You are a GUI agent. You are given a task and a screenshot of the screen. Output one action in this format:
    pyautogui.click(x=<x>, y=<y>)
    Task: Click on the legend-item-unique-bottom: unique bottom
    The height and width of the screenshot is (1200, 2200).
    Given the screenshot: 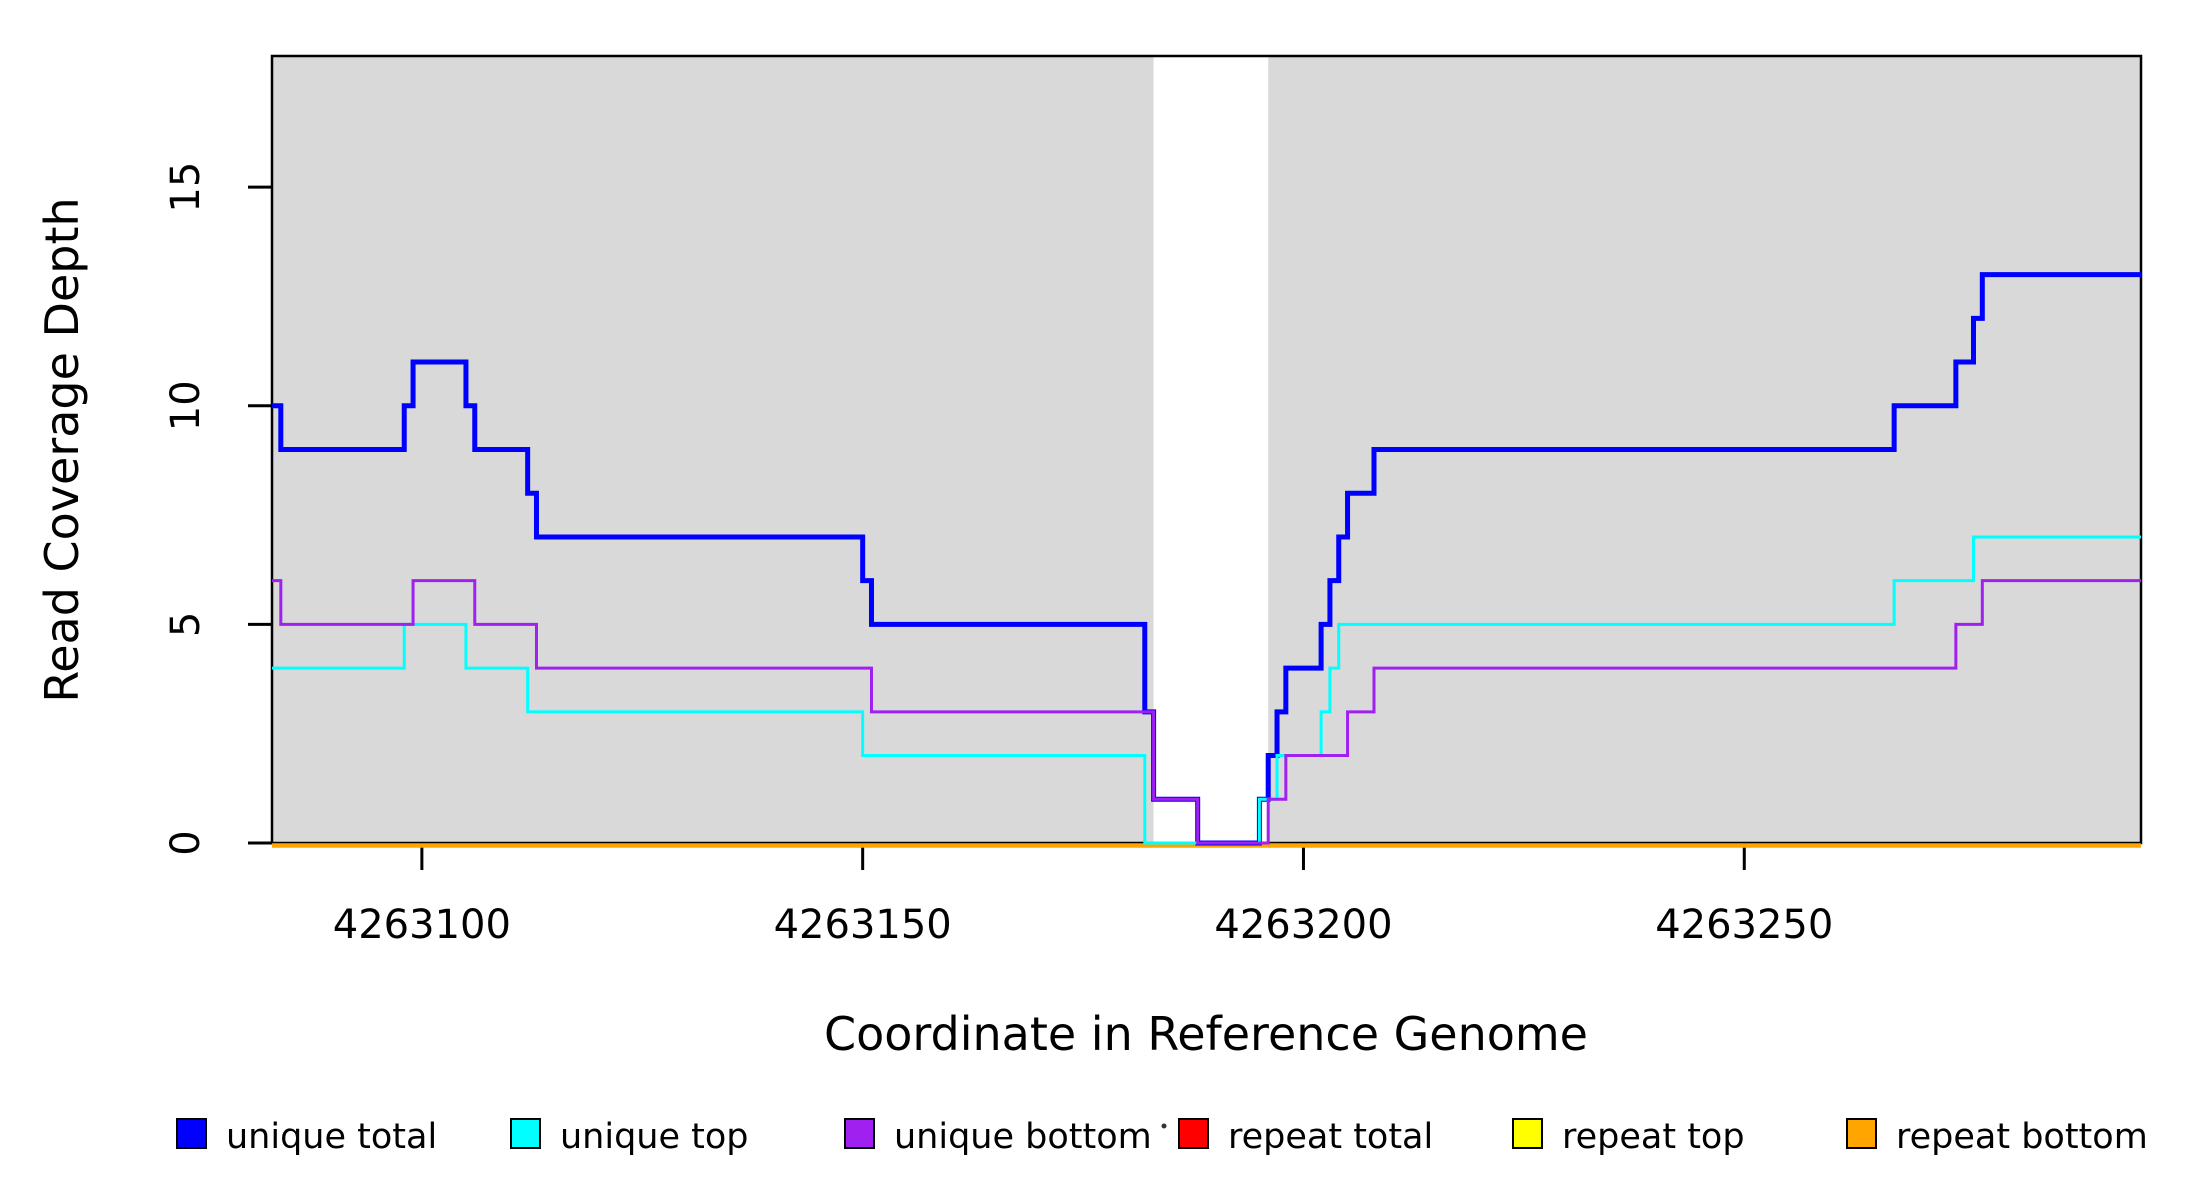 What is the action you would take?
    pyautogui.click(x=998, y=1137)
    